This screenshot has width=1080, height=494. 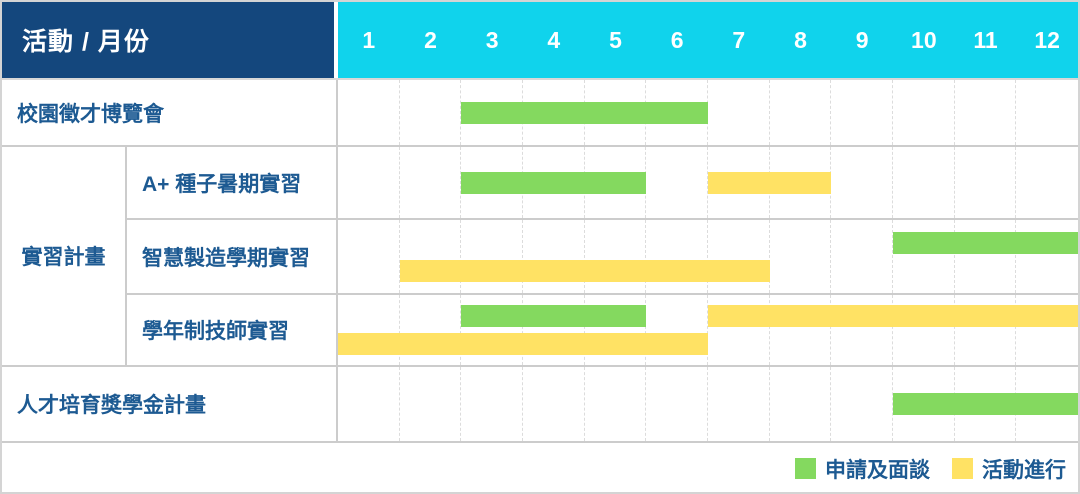 What do you see at coordinates (170, 113) in the screenshot?
I see `row-label: 校園徵才博覽會` at bounding box center [170, 113].